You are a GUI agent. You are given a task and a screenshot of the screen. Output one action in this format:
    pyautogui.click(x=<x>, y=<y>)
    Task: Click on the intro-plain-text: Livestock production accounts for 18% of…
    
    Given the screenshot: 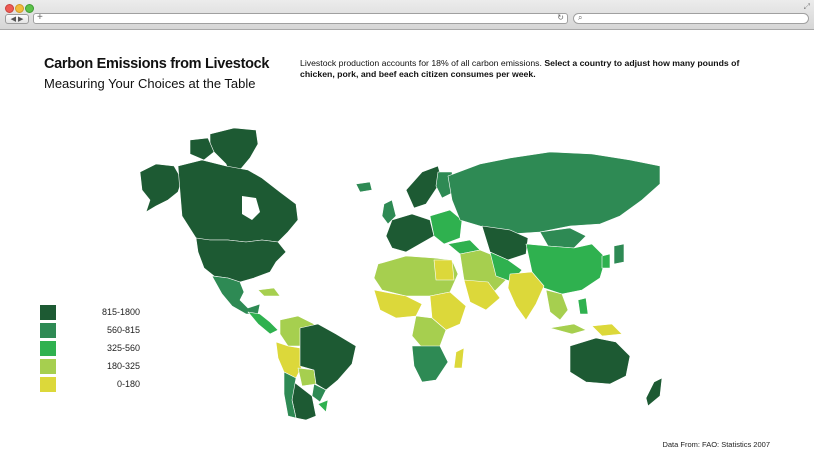 What is the action you would take?
    pyautogui.click(x=422, y=63)
    